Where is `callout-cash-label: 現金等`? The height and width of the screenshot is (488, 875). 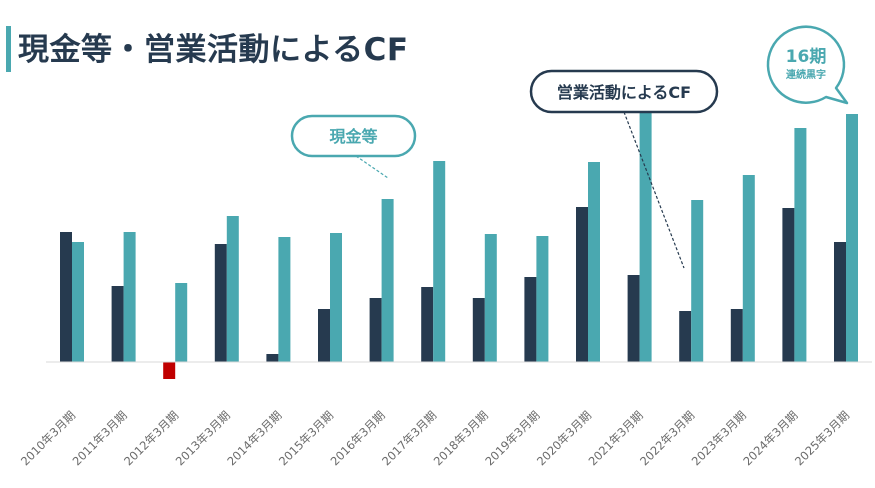 callout-cash-label: 現金等 is located at coordinates (353, 136).